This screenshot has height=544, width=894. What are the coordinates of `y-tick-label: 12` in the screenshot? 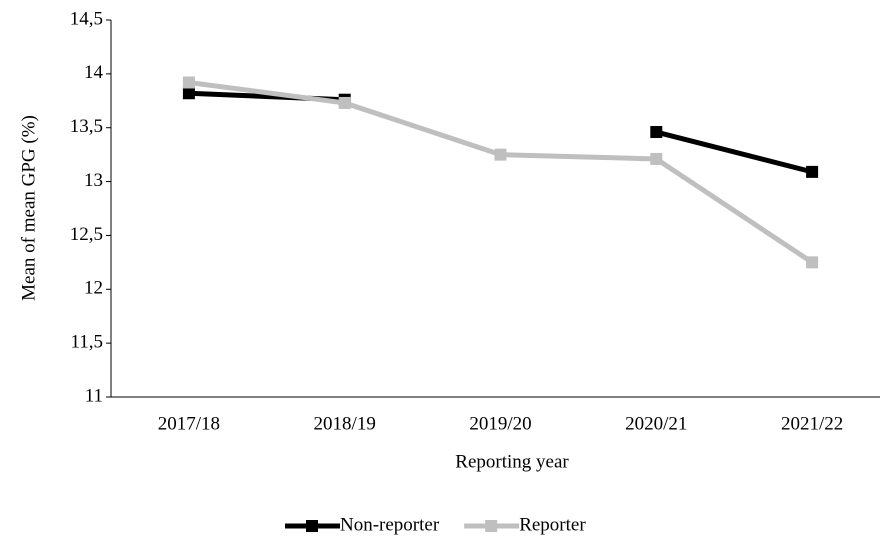 It's located at (93, 288).